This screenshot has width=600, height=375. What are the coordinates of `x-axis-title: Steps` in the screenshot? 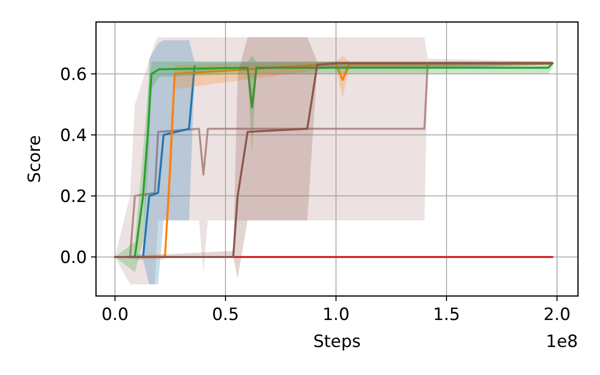 It's located at (337, 342).